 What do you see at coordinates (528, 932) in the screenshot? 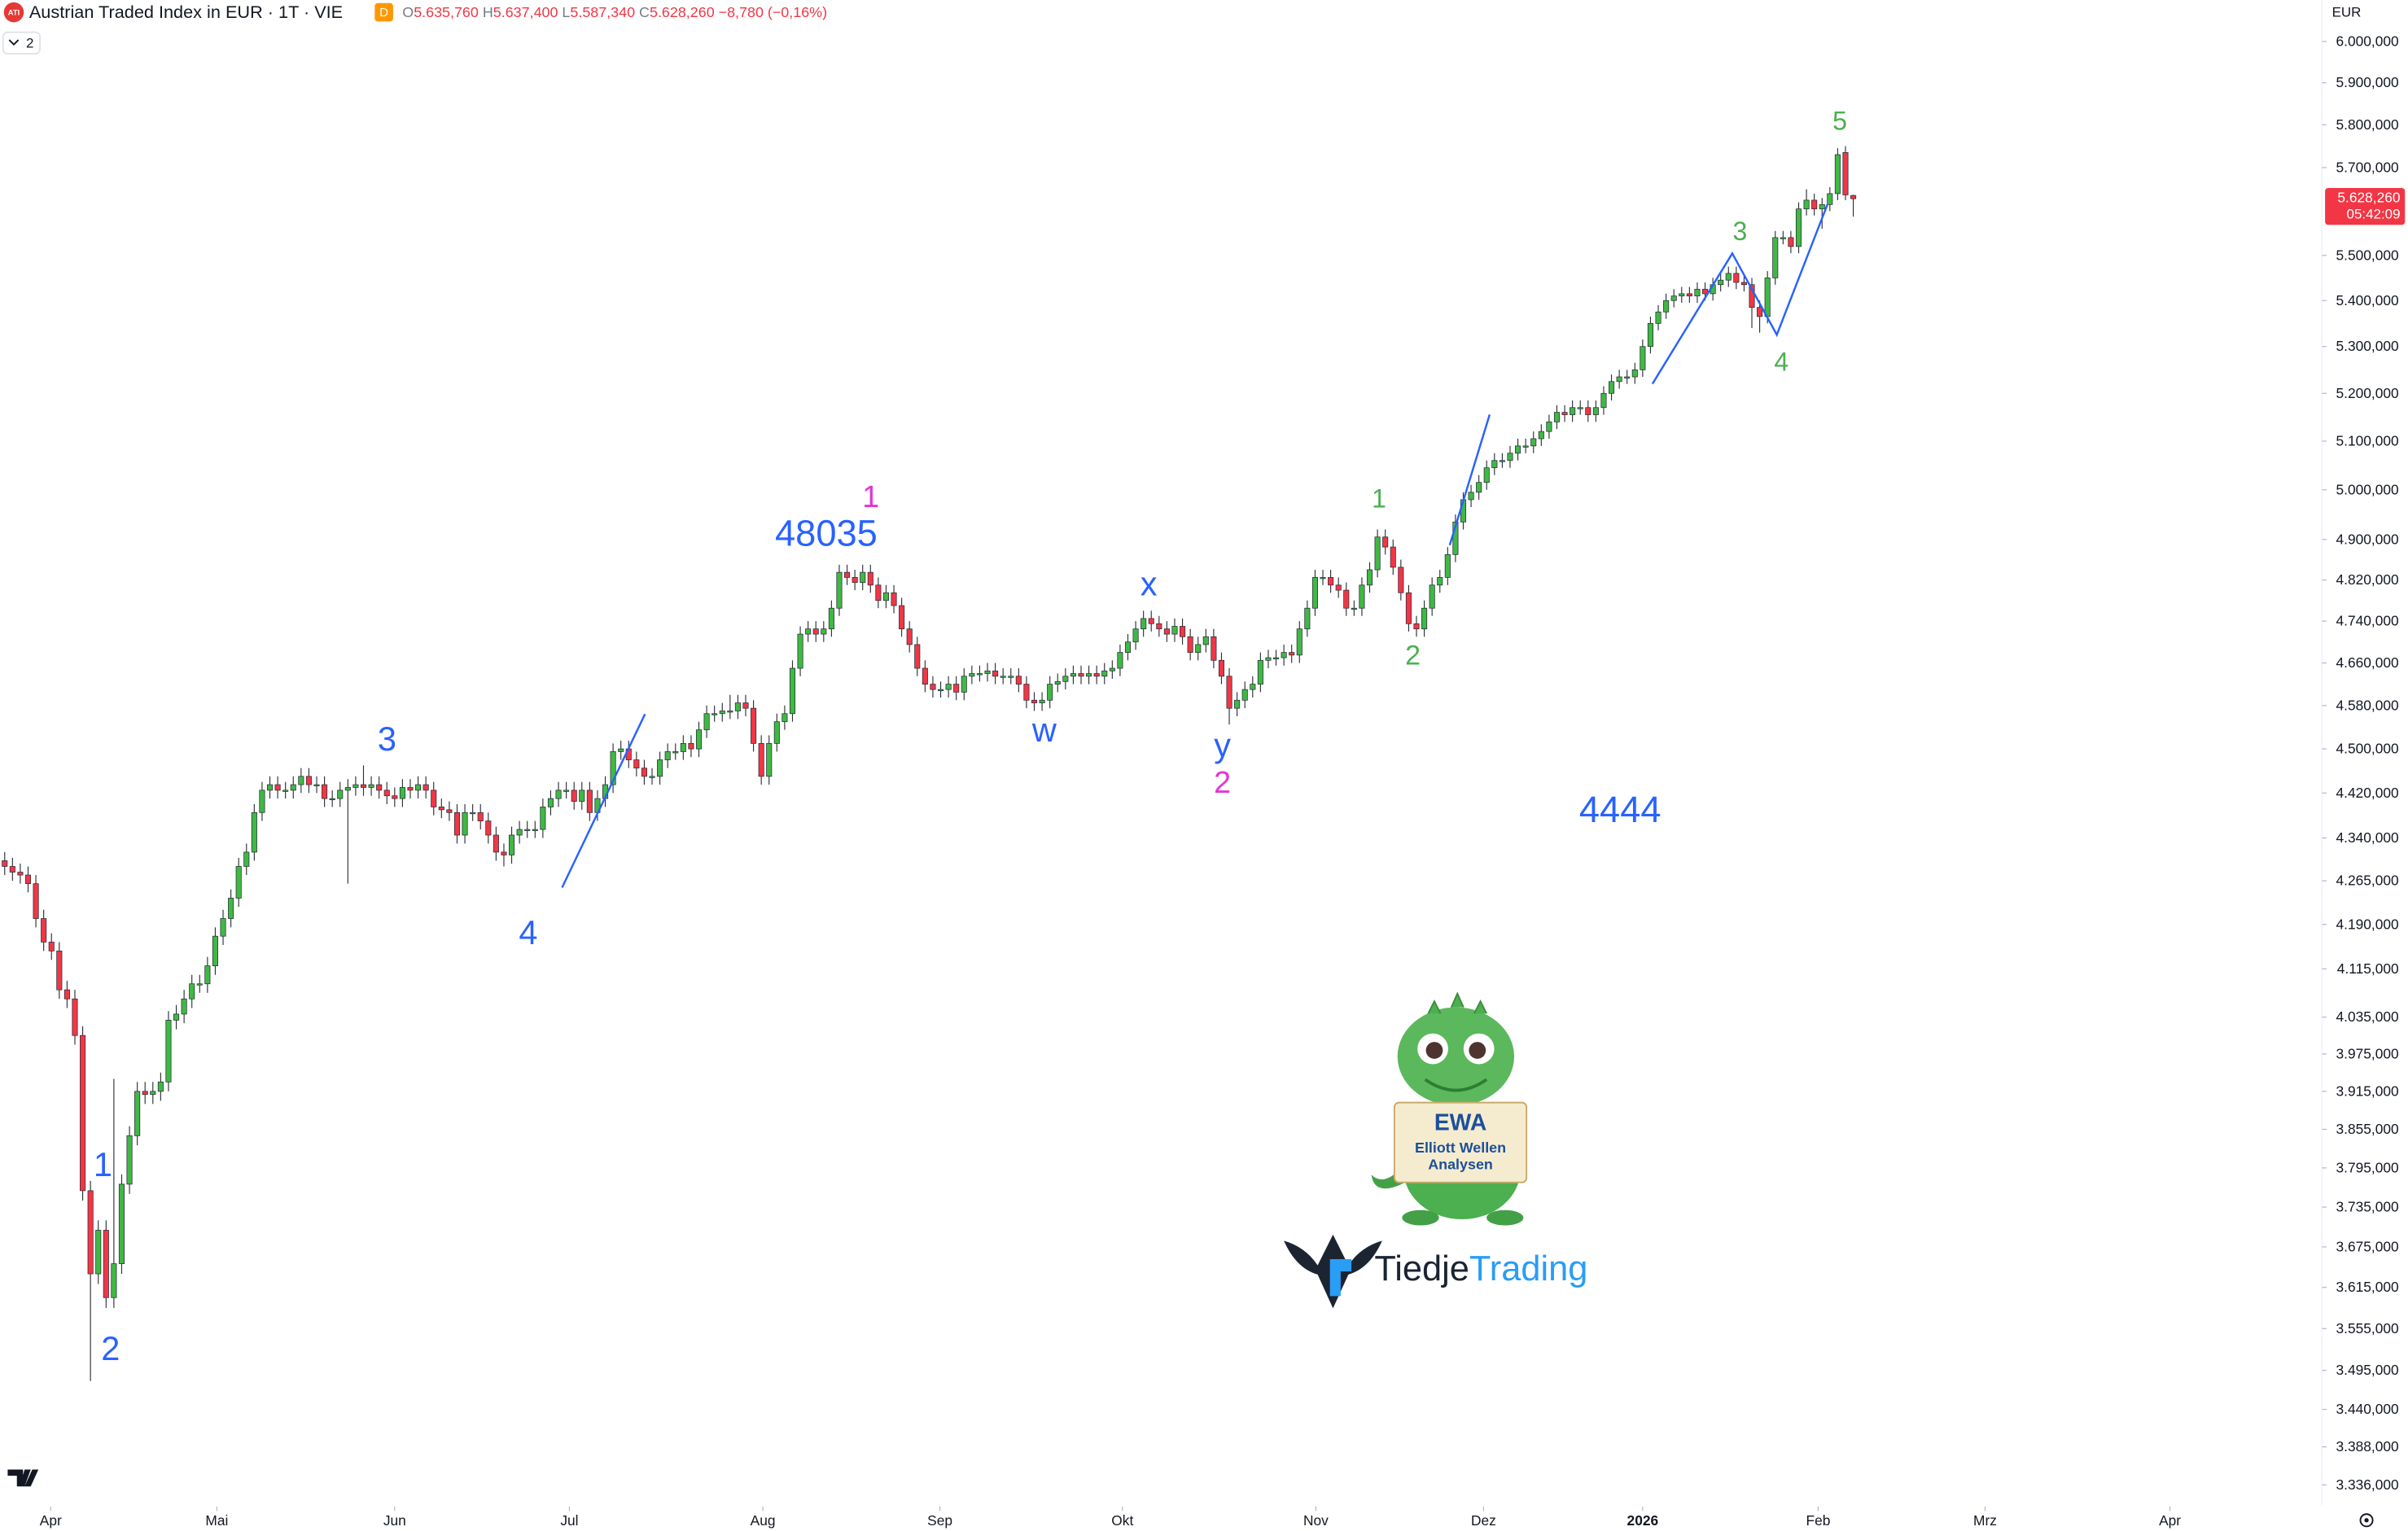
I see `wave-label: 4` at bounding box center [528, 932].